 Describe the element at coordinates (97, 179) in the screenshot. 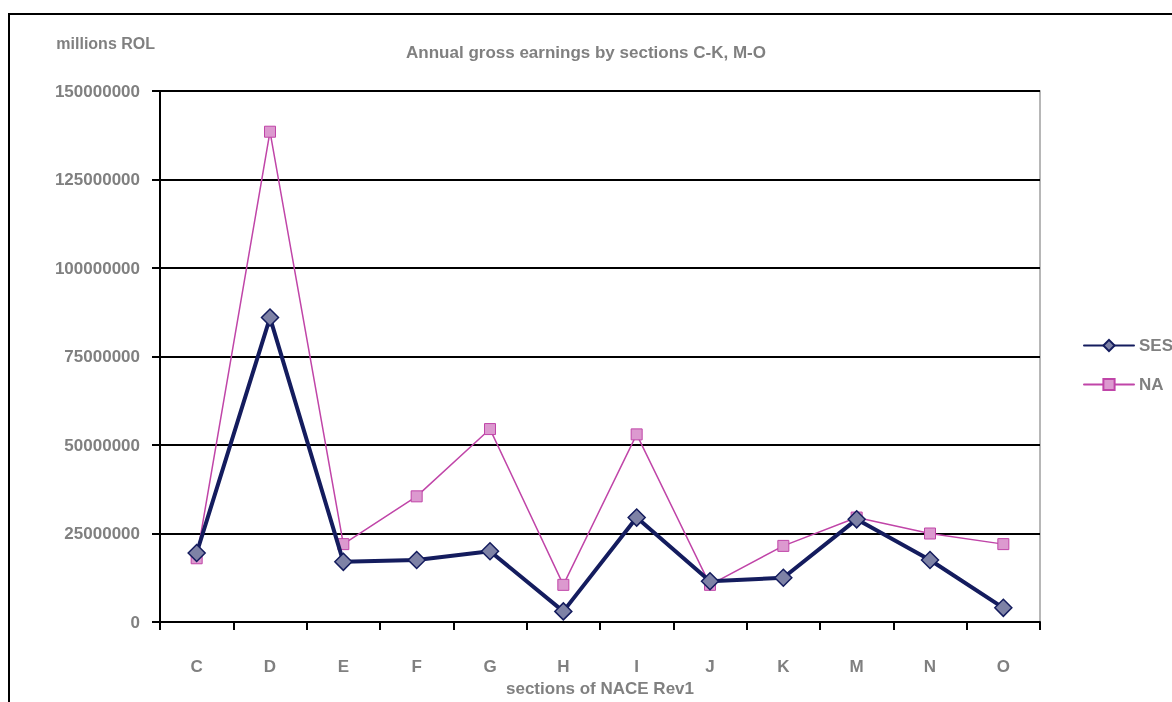

I see `y-tick-label: 125000000` at that location.